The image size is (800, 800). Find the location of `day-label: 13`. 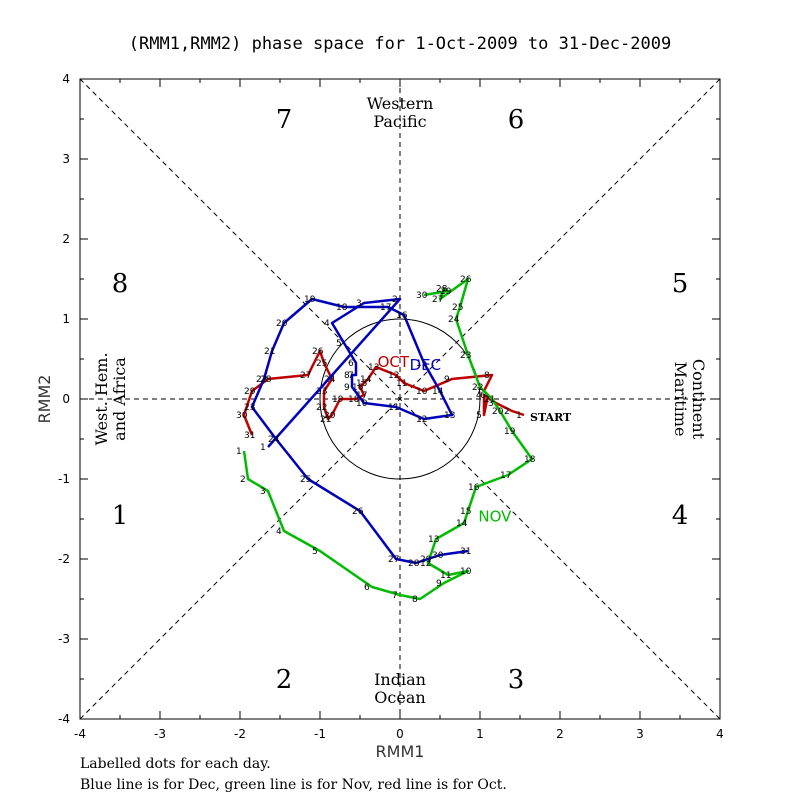

day-label: 13 is located at coordinates (449, 416).